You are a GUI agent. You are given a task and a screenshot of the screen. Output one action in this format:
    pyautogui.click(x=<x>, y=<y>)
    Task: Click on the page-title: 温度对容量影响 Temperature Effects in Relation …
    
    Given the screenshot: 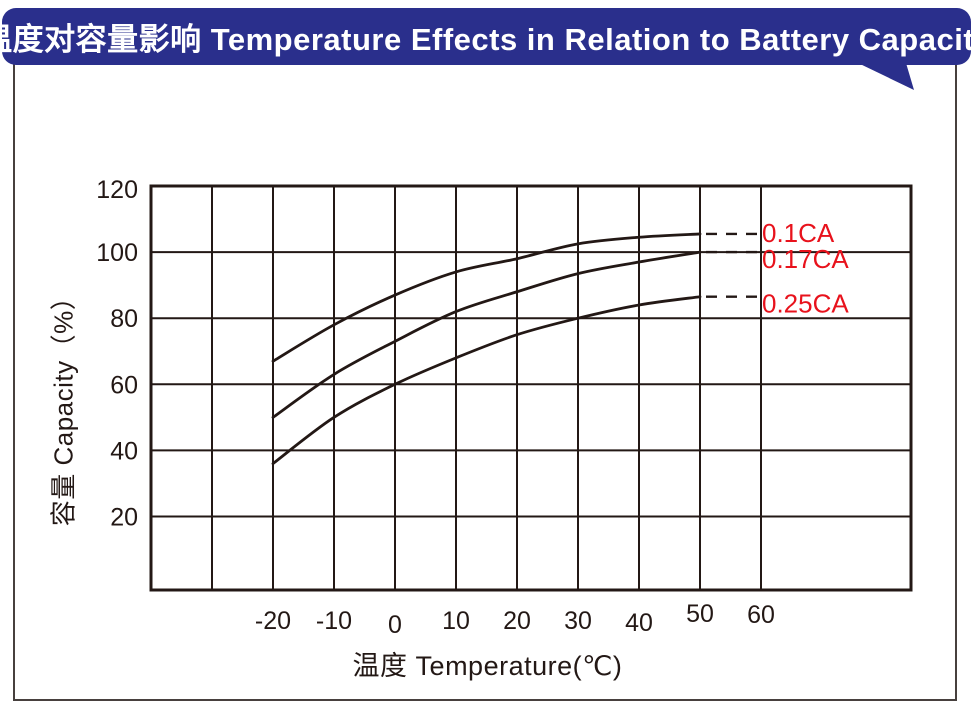 What is the action you would take?
    pyautogui.click(x=487, y=39)
    